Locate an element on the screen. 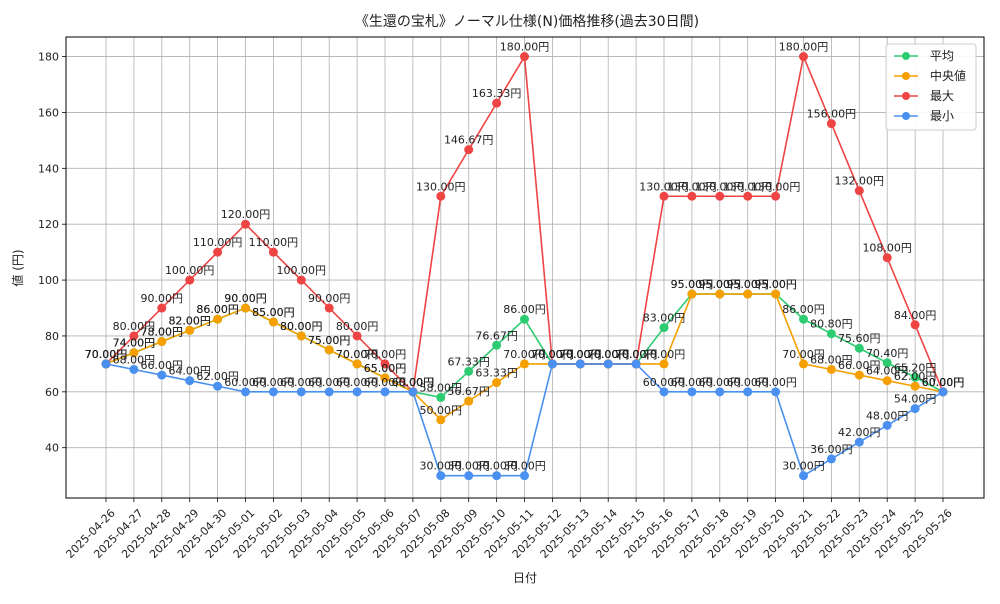 Image resolution: width=1000 pixels, height=604 pixels. legend-label: 平均 is located at coordinates (942, 56).